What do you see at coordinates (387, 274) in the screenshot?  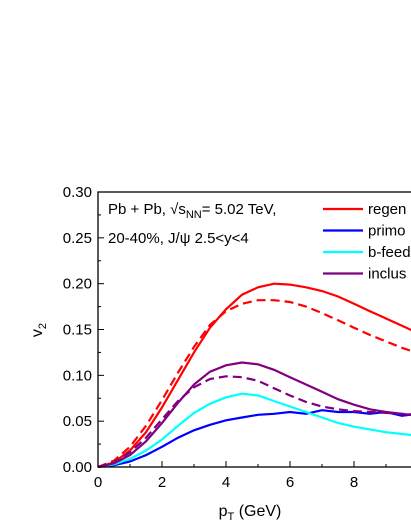 I see `legend-label: inclus` at bounding box center [387, 274].